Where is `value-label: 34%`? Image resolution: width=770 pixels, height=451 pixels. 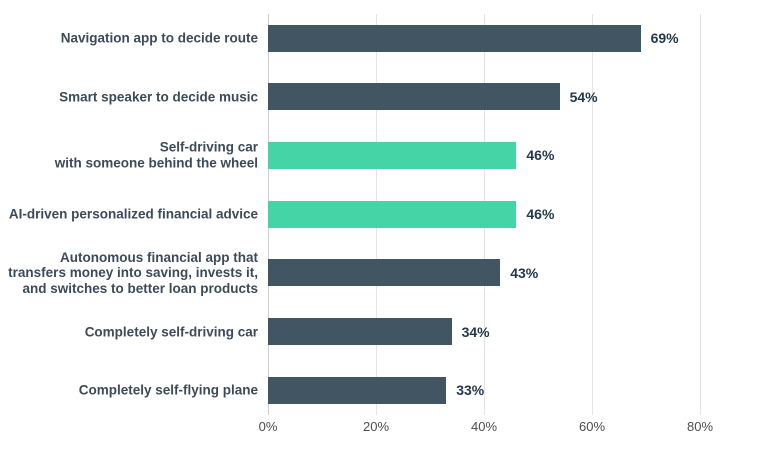 value-label: 34% is located at coordinates (475, 331).